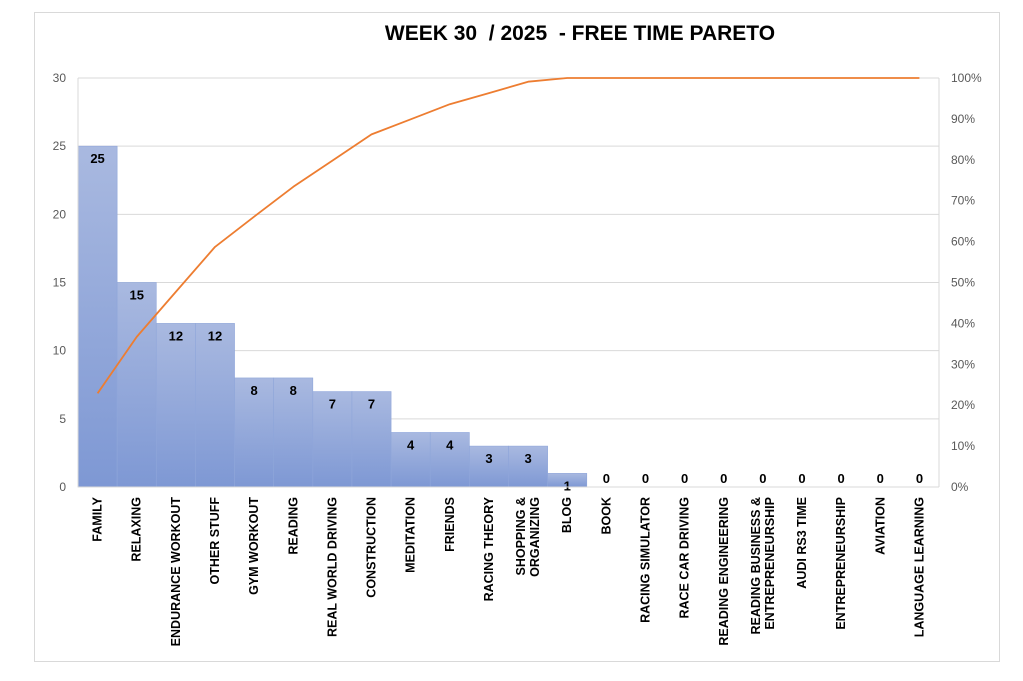 This screenshot has width=1023, height=681. Describe the element at coordinates (535, 537) in the screenshot. I see `category-label-line: ORGANIZING` at that location.